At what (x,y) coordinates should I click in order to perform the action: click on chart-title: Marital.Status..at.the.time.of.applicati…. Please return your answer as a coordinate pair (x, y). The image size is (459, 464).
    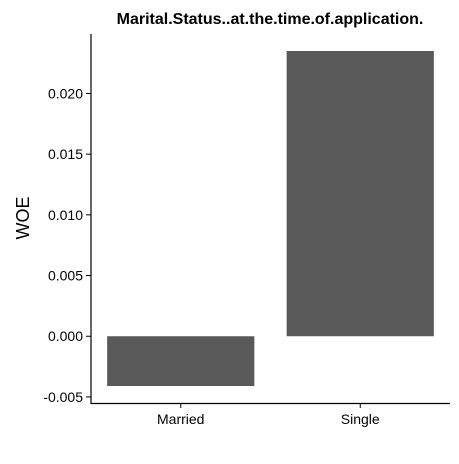
    Looking at the image, I should click on (270, 19).